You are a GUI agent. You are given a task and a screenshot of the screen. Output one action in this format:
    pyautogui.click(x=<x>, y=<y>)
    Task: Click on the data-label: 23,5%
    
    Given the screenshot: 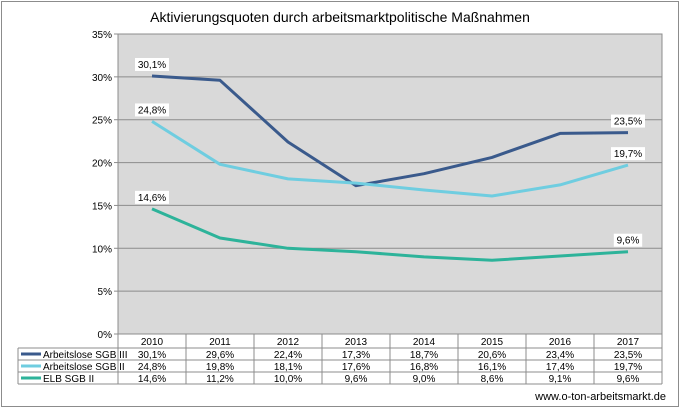 What is the action you would take?
    pyautogui.click(x=628, y=122)
    